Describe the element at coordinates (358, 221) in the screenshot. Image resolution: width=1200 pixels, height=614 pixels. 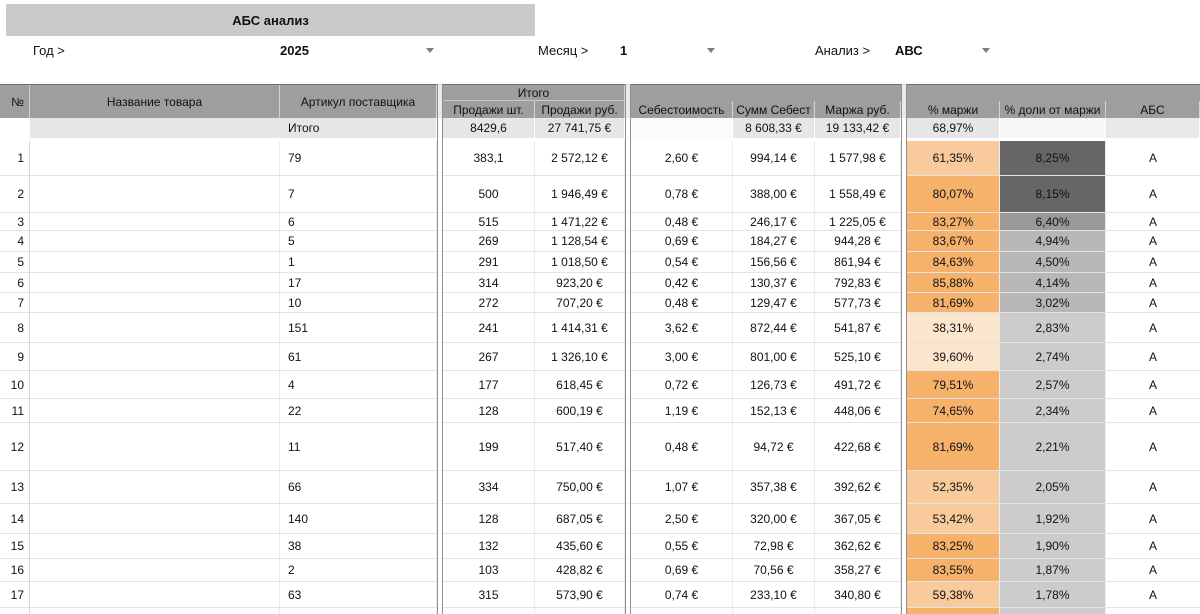
I see `cell-article: 6` at that location.